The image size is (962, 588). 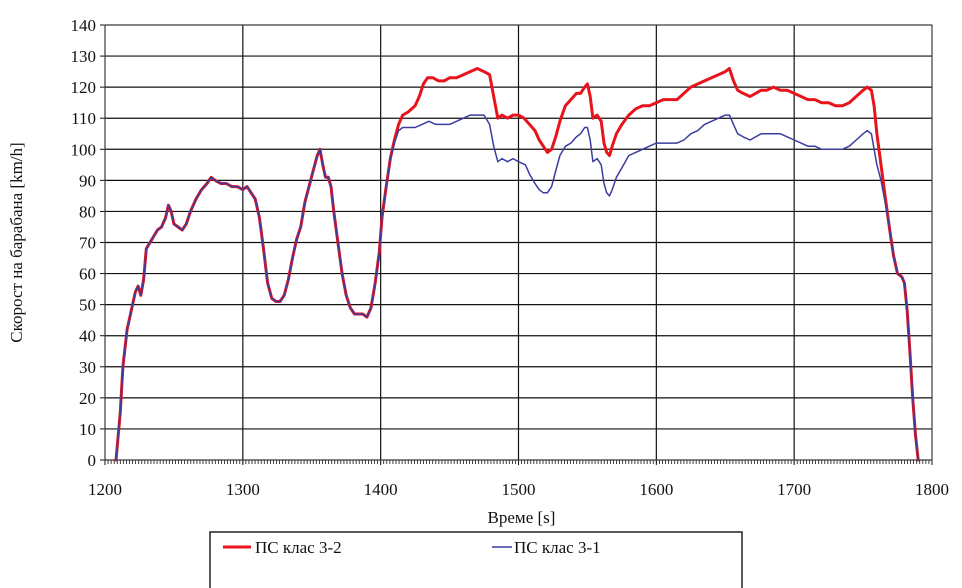 What do you see at coordinates (794, 489) in the screenshot?
I see `x-tick-label: 1700` at bounding box center [794, 489].